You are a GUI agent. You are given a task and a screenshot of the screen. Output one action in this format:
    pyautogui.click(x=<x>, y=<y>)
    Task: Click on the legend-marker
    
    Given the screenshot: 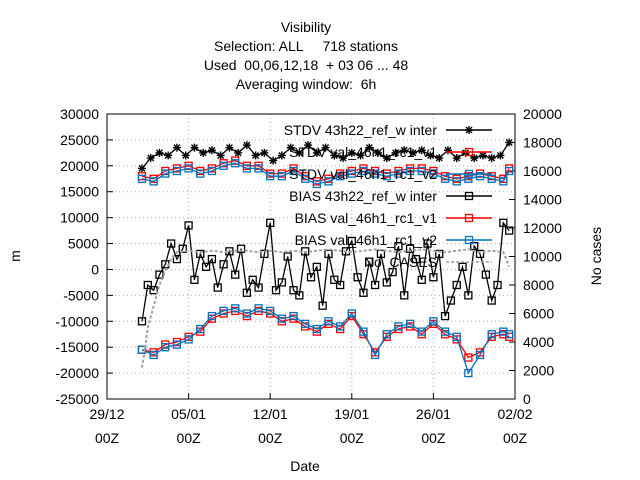 What is the action you would take?
    pyautogui.click(x=469, y=196)
    